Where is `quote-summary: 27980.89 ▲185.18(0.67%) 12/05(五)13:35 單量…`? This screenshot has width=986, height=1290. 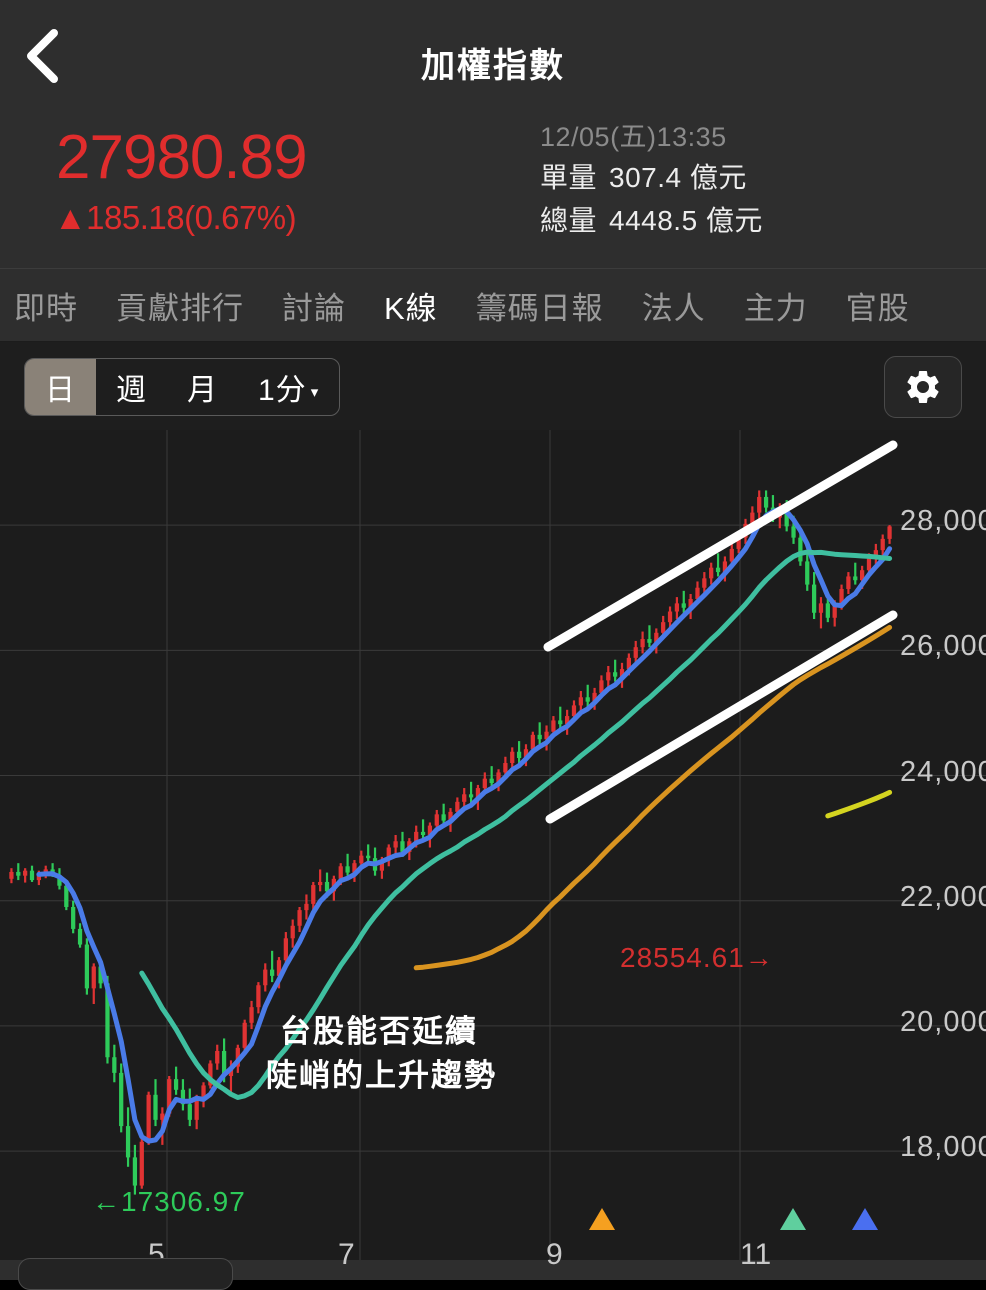 quote-summary: 27980.89 ▲185.18(0.67%) 12/05(五)13:35 單量… is located at coordinates (493, 189).